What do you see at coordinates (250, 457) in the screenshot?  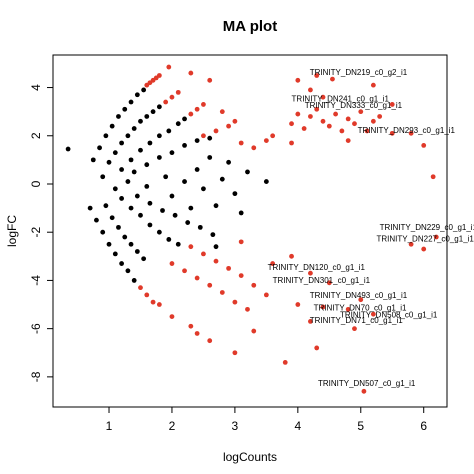 I see `x-axis-label: logCounts` at bounding box center [250, 457].